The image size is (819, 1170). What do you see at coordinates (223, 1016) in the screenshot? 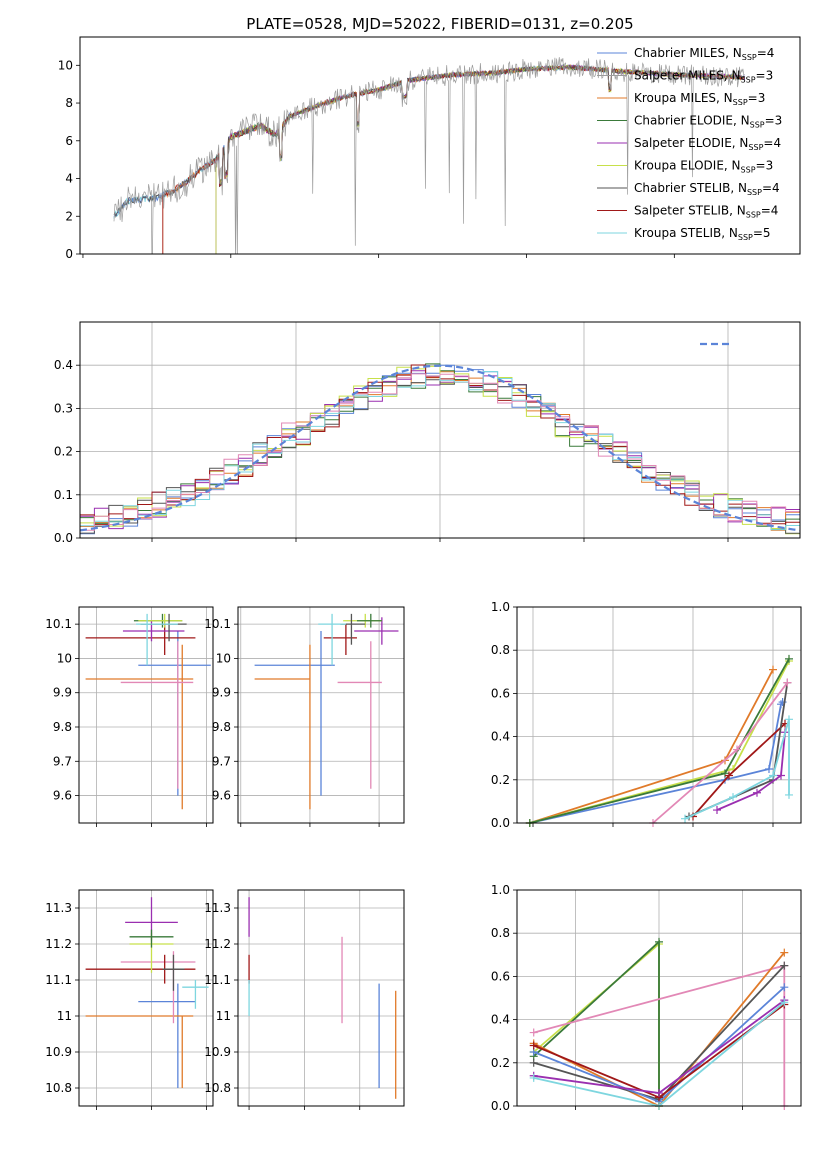
I see `y-tick-label: 11` at bounding box center [223, 1016].